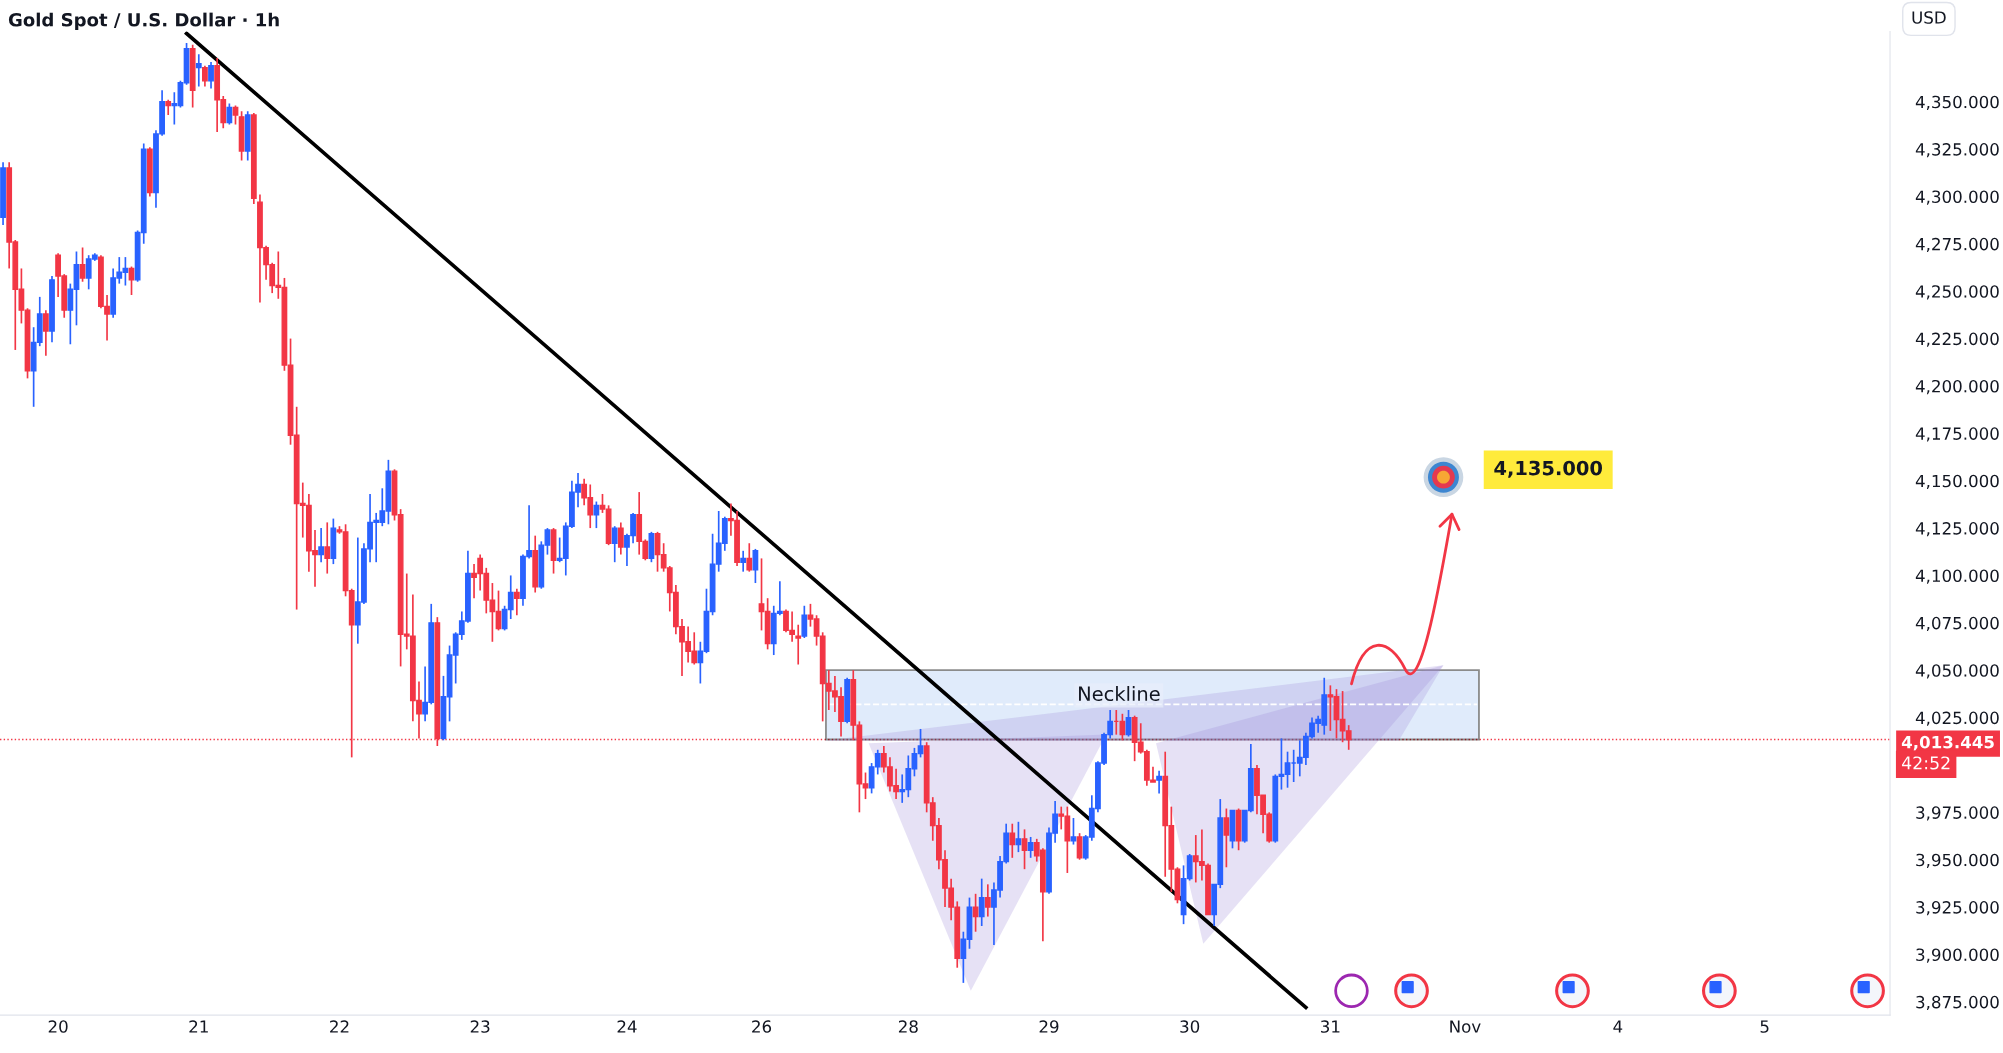  I want to click on y-tick-label: 4,075.000, so click(1957, 624).